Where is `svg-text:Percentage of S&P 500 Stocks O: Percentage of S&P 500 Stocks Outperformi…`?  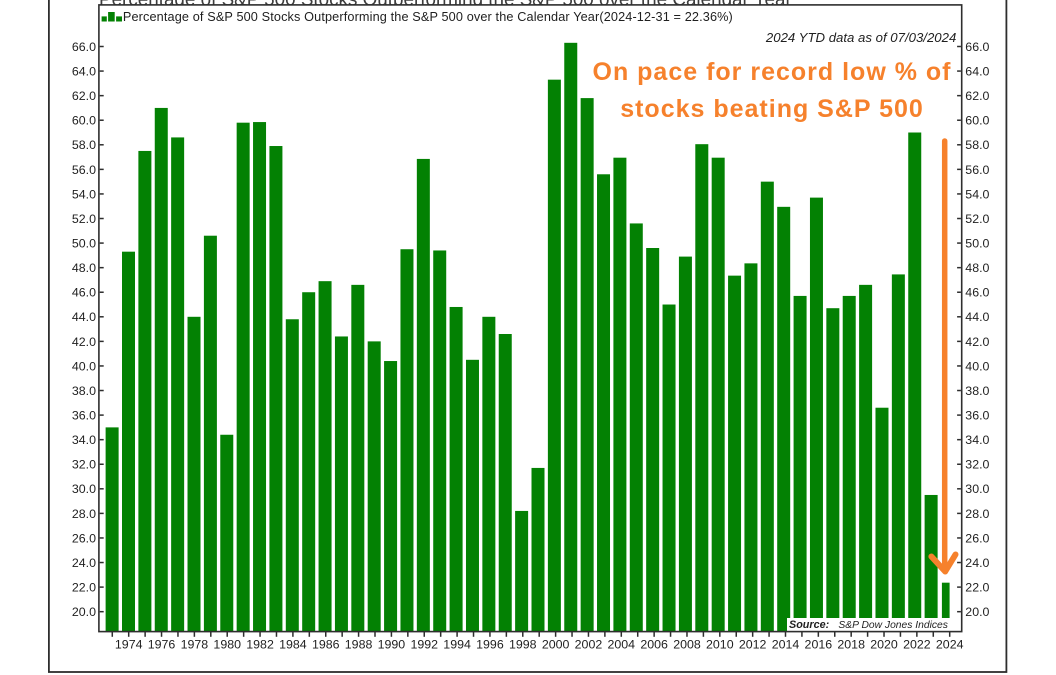 svg-text:Percentage of S&P 500 Stocks O: Percentage of S&P 500 Stocks Outperformi… is located at coordinates (428, 17).